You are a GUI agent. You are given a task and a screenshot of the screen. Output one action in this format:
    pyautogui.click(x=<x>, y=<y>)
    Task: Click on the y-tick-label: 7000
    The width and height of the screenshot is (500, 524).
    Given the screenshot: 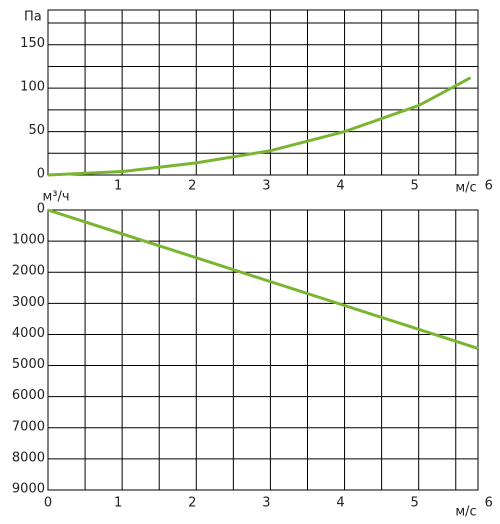 What is the action you would take?
    pyautogui.click(x=28, y=426)
    